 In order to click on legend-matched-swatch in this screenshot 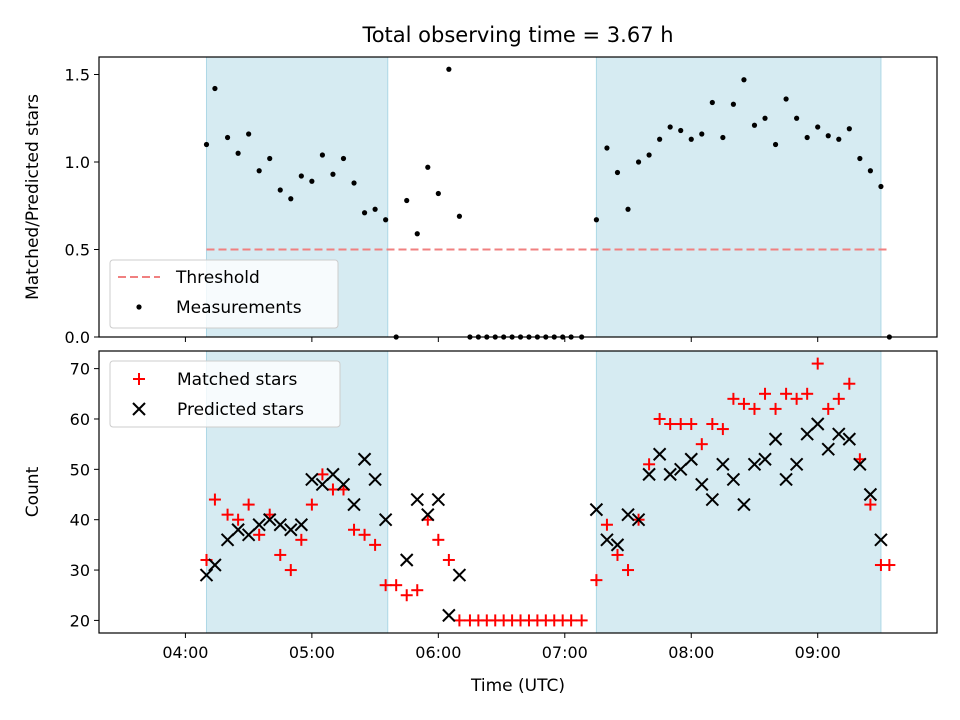, I will do `click(139, 379)`.